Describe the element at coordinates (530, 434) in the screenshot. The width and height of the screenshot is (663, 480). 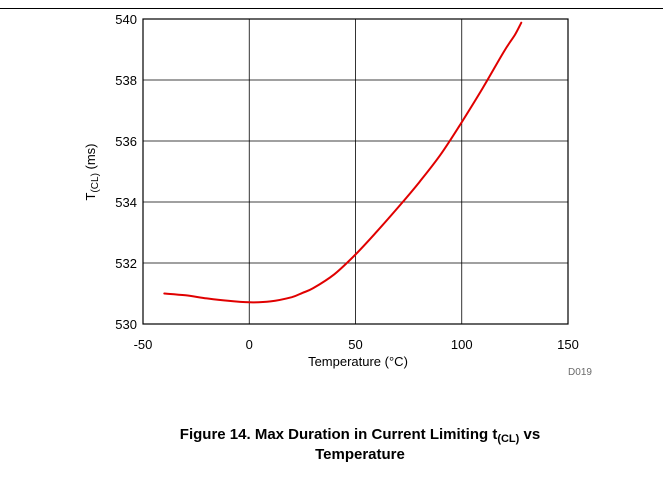
I see `caption-suffix: vs` at that location.